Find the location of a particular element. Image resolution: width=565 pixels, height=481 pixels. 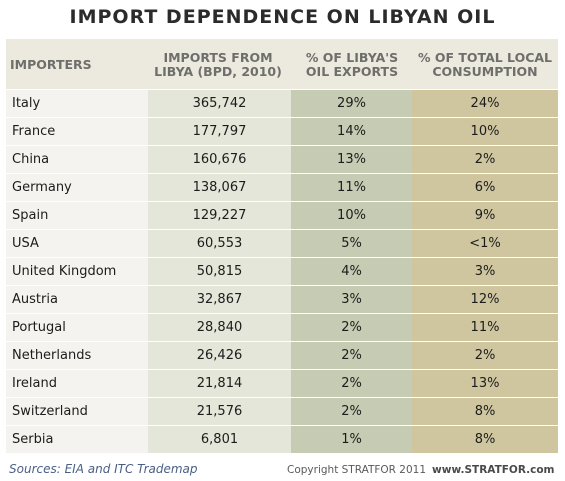

cell-importer: Portugal is located at coordinates (39, 327).